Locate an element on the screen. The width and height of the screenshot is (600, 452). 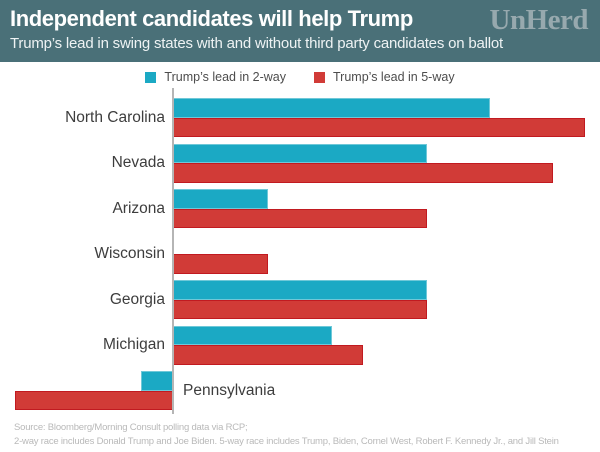
bar-5way-pennsylvania is located at coordinates (93, 400).